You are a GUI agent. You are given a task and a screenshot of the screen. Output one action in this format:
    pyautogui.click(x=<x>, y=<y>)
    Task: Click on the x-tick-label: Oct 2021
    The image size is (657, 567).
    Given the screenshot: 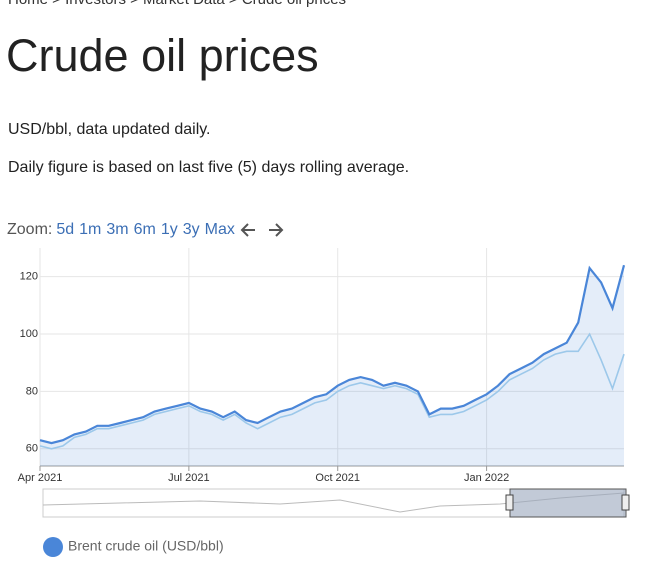 What is the action you would take?
    pyautogui.click(x=337, y=478)
    